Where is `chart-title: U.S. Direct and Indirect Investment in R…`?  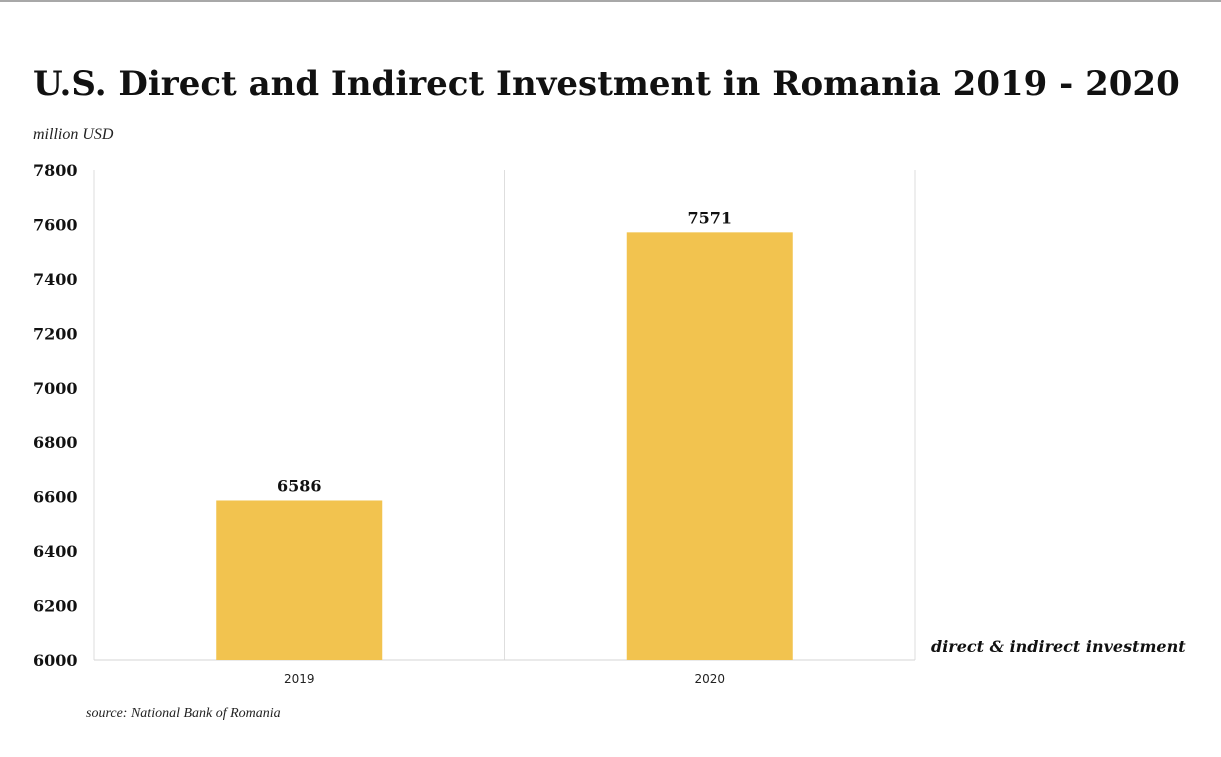
chart-title: U.S. Direct and Indirect Investment in R… is located at coordinates (606, 84).